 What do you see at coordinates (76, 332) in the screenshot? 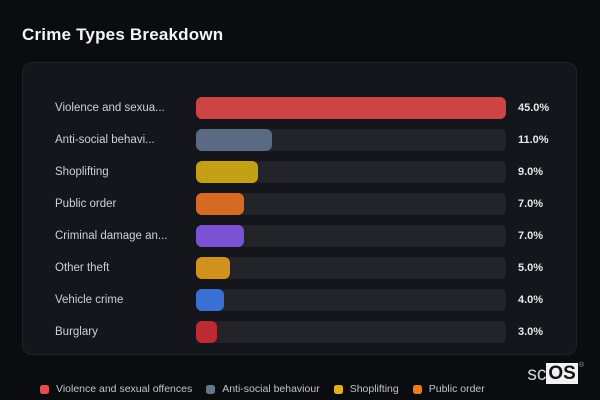
I see `category-label: Burglary` at bounding box center [76, 332].